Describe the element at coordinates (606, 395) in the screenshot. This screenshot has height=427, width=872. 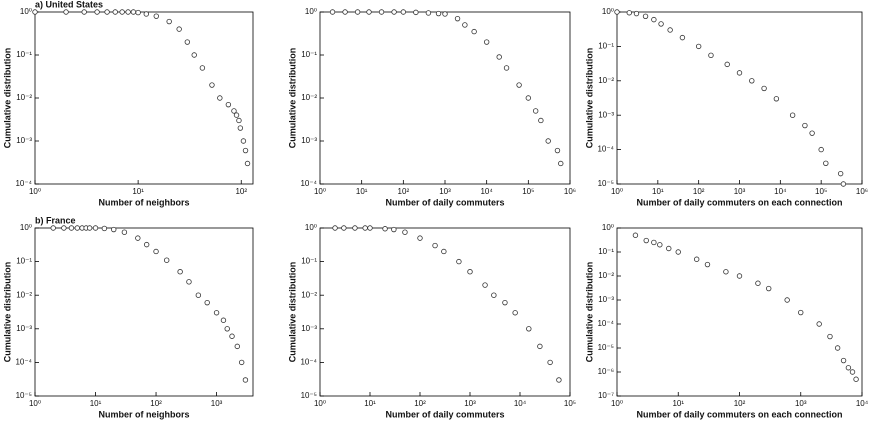
I see `y-tick-label: 10⁻⁷` at that location.